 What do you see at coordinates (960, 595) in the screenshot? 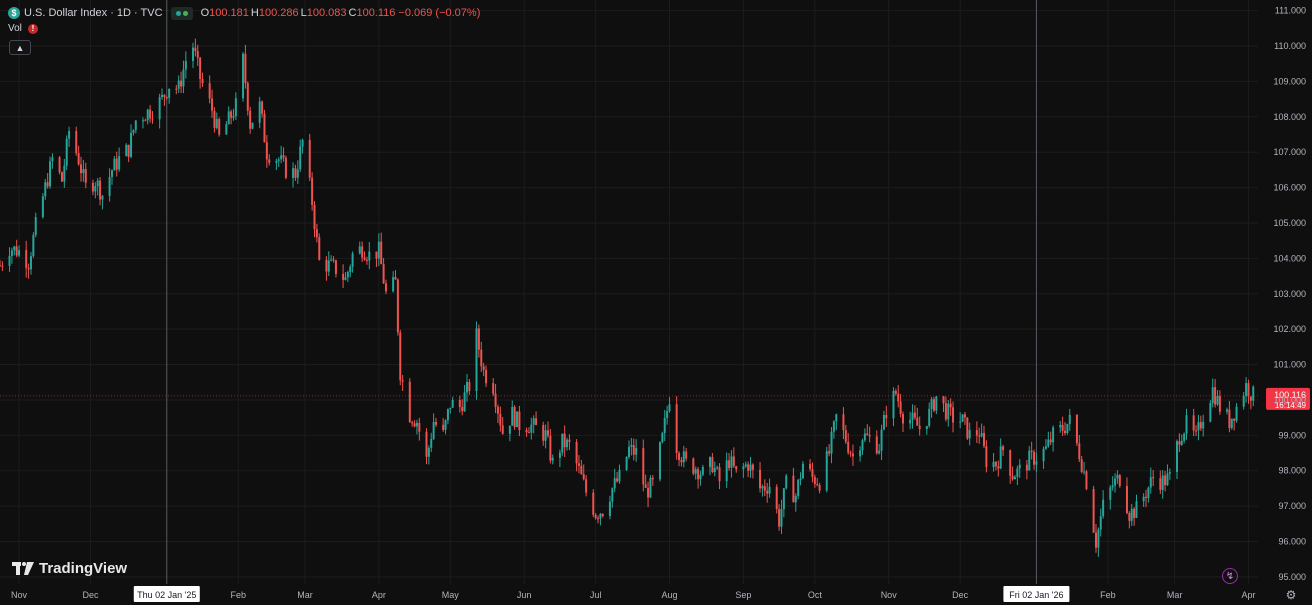
I see `x-tick-label: Dec` at bounding box center [960, 595].